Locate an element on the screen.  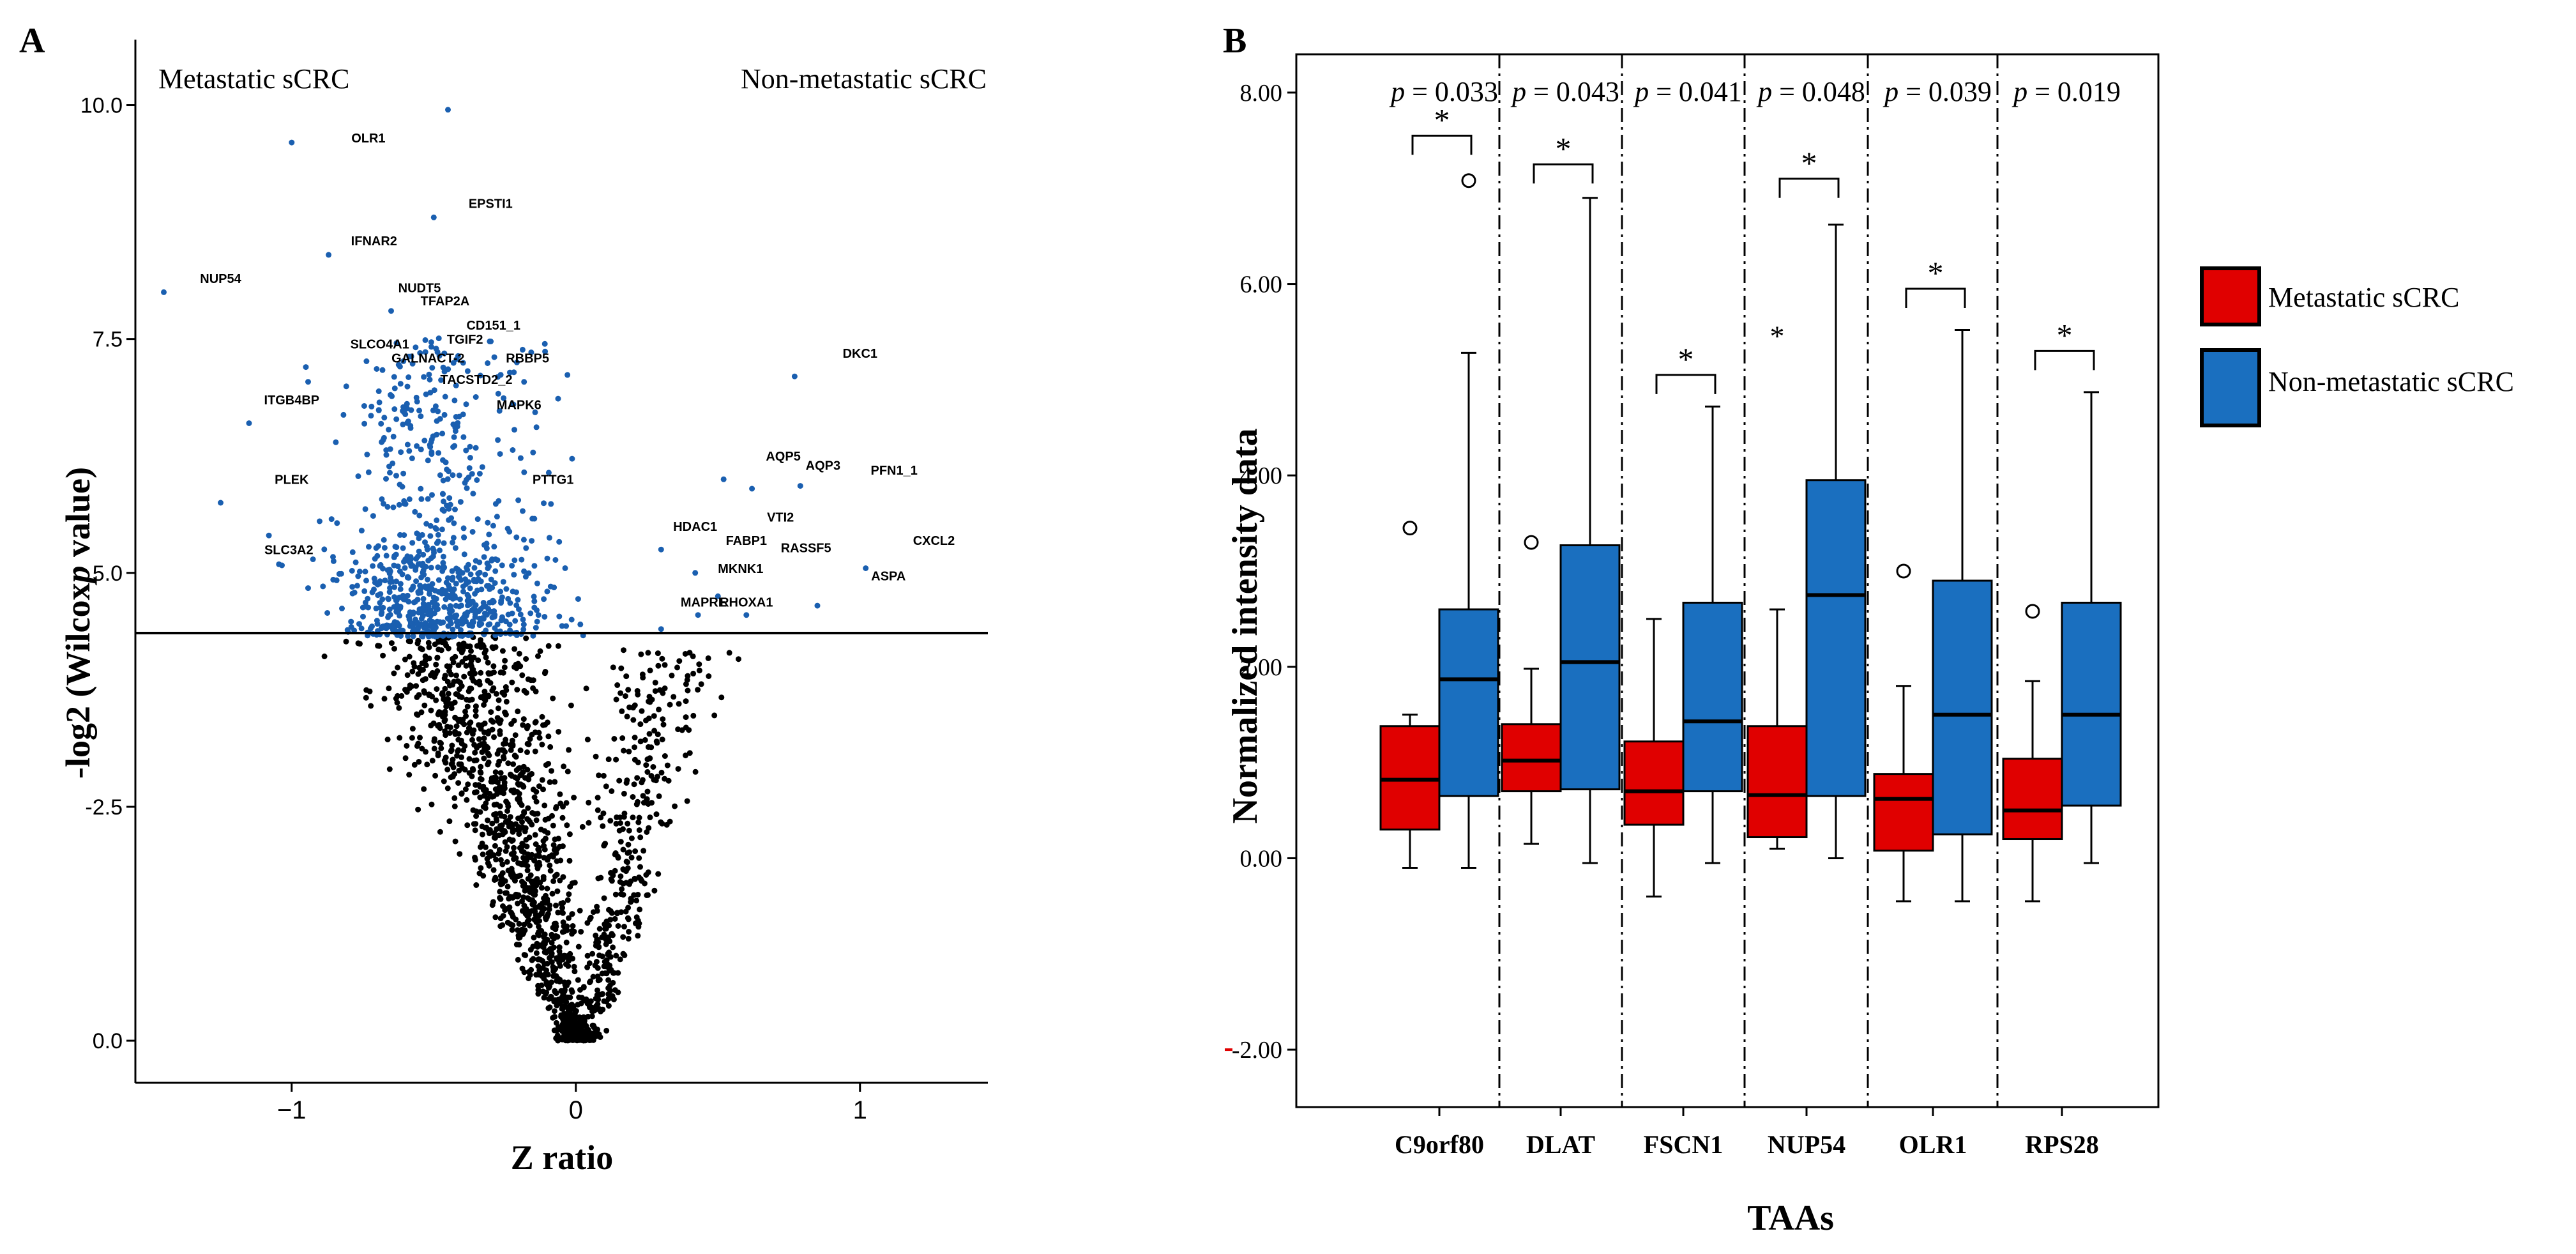
box-non-metastatic is located at coordinates (1836, 638).